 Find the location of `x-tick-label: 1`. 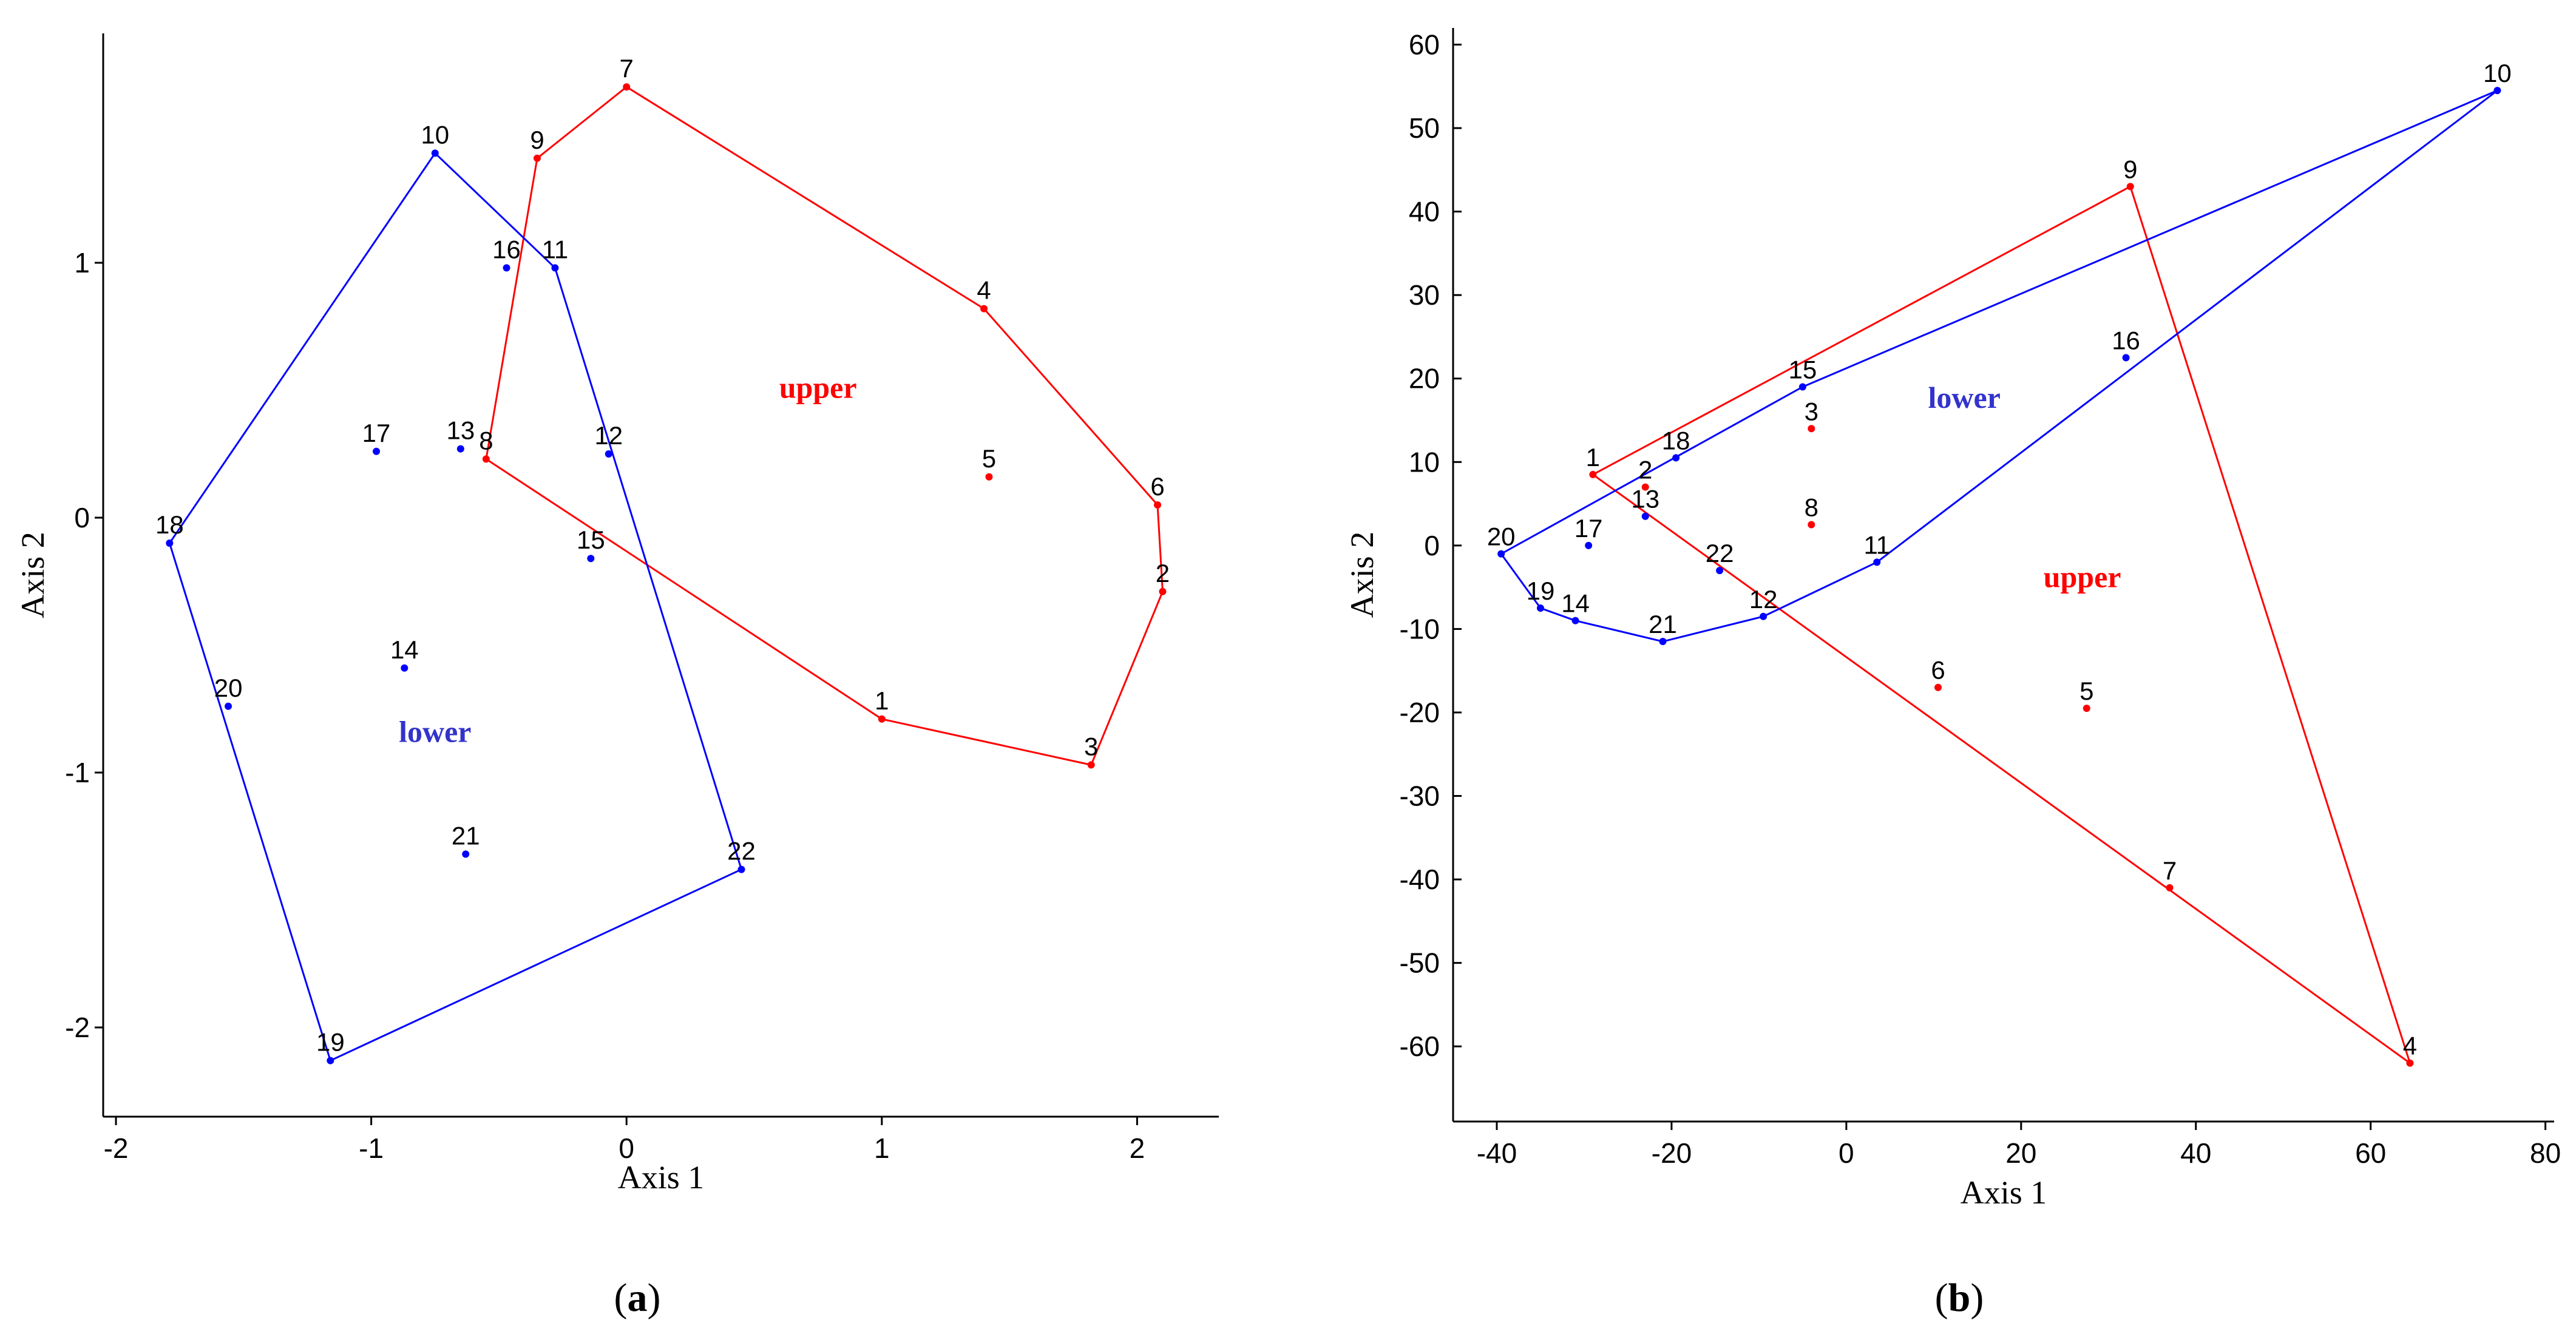

x-tick-label: 1 is located at coordinates (882, 1148).